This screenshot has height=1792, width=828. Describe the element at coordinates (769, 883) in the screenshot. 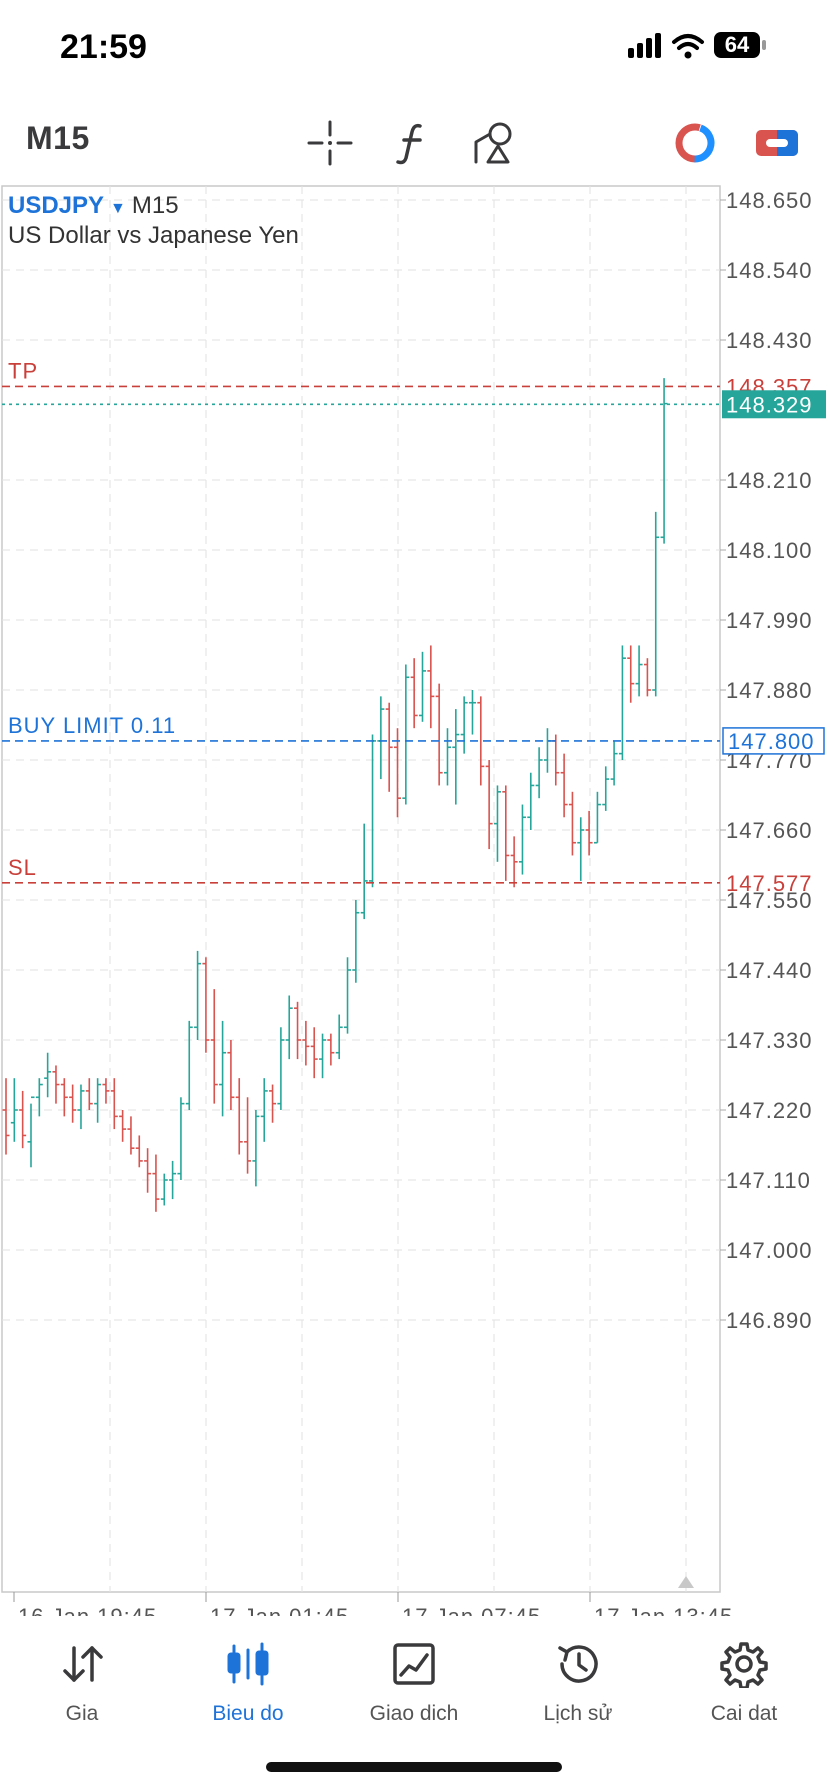

I see `sl-price-label: 147.577` at that location.